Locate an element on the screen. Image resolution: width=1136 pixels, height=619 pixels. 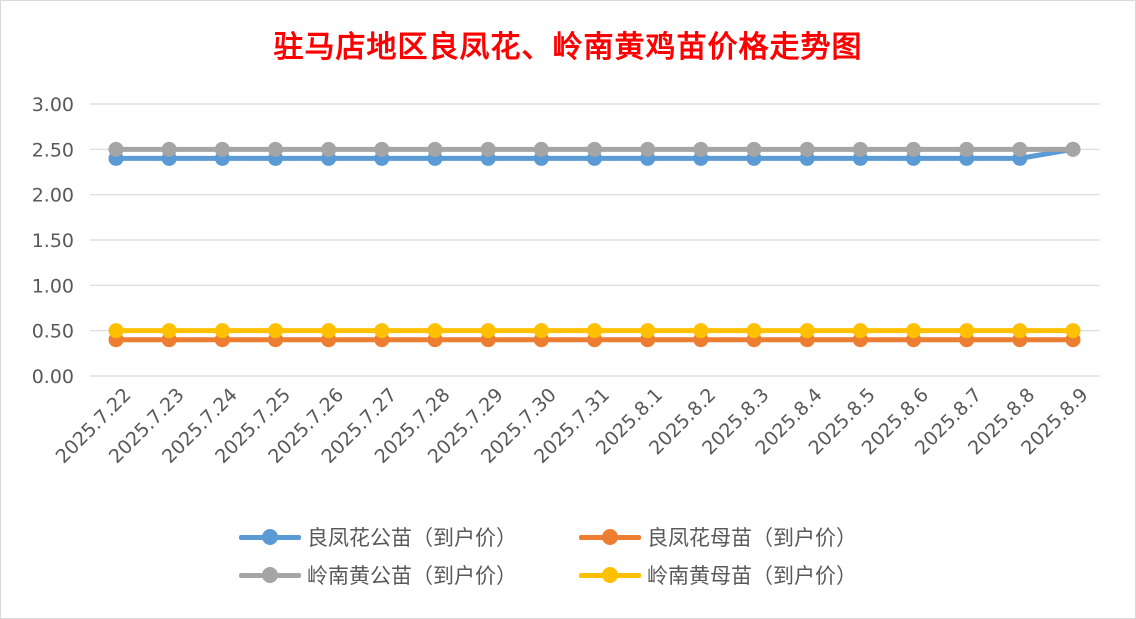
y-tick-label: 2.50 is located at coordinates (53, 150).